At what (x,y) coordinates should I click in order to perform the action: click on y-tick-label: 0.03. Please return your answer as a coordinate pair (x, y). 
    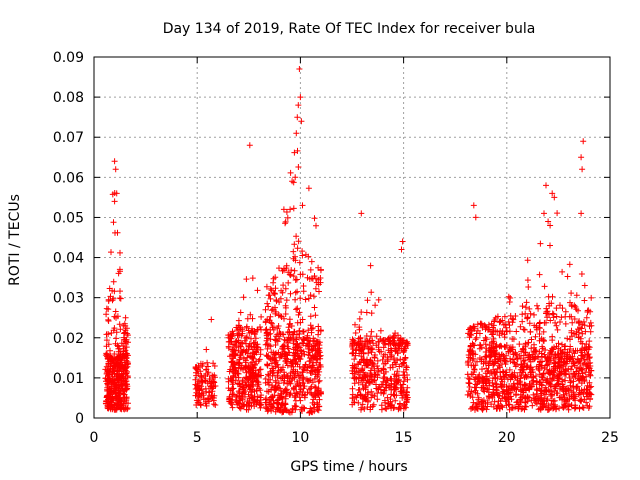
    Looking at the image, I should click on (68, 299).